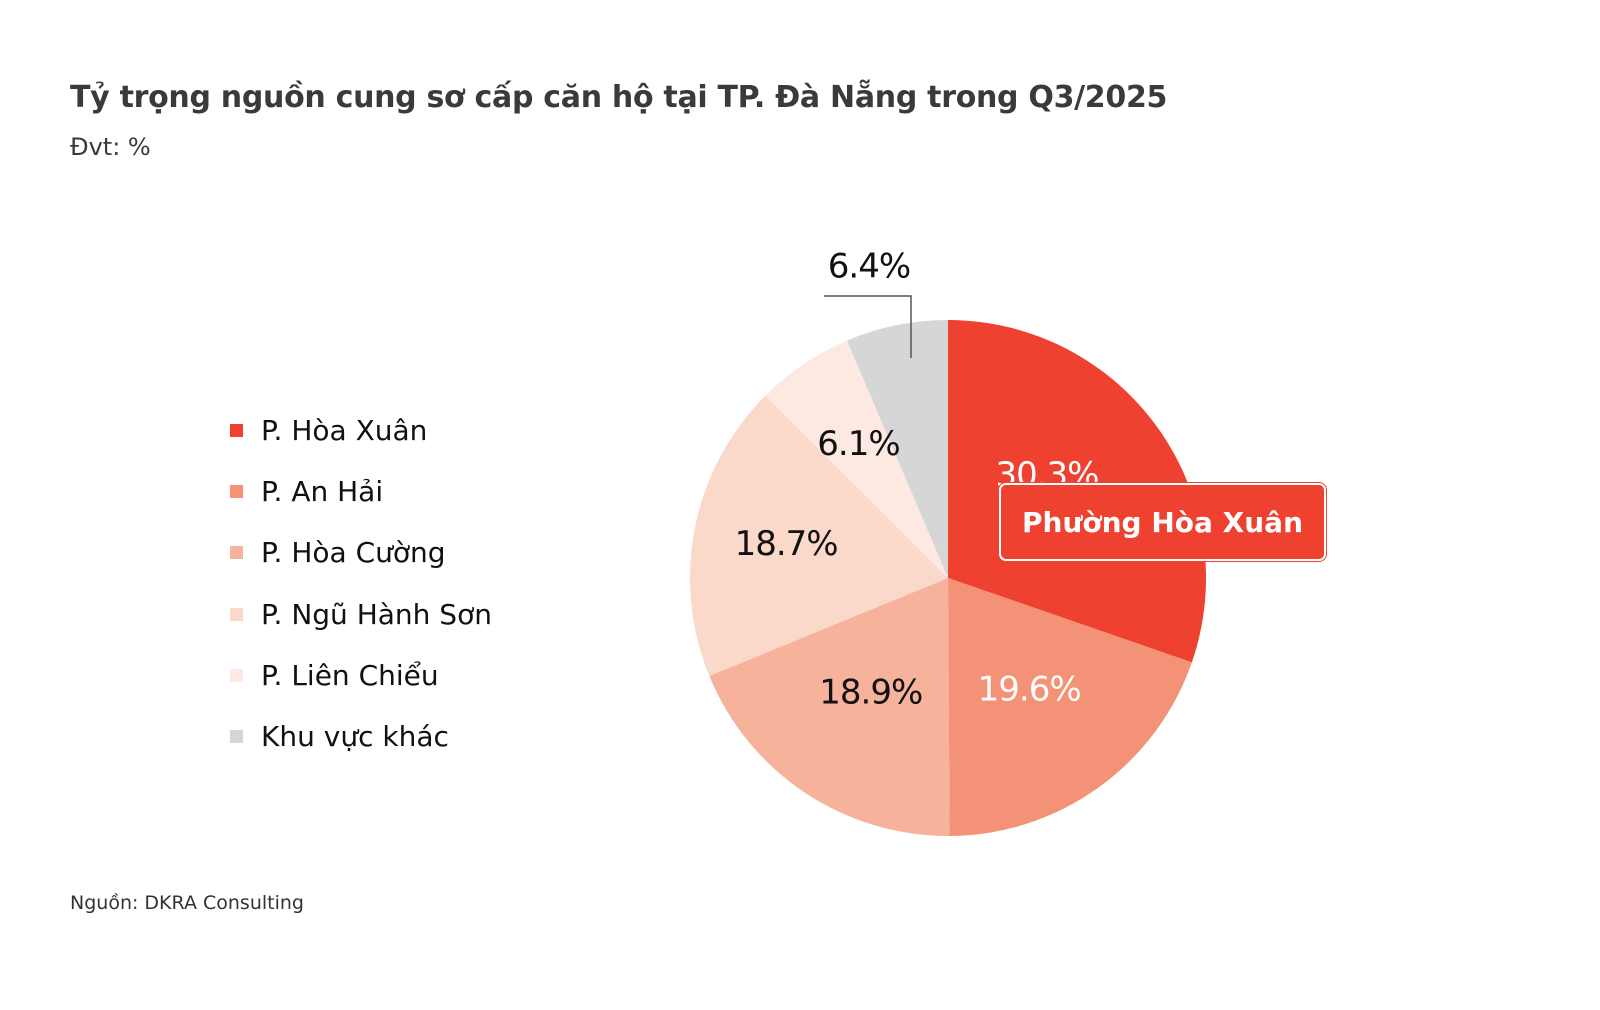 The height and width of the screenshot is (1010, 1600). Describe the element at coordinates (1162, 522) in the screenshot. I see `highlight-callout: Phường Hòa Xuân` at that location.